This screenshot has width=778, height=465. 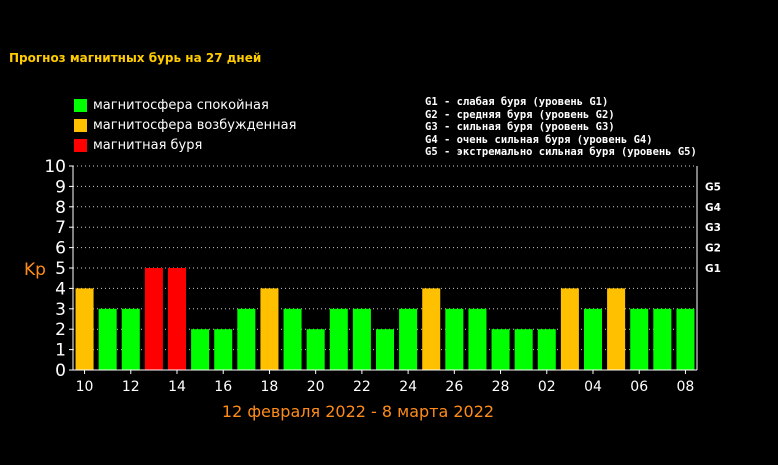 What do you see at coordinates (539, 139) in the screenshot?
I see `storm-level-g4: G4 - очень сильная буря (уровень G4)` at bounding box center [539, 139].